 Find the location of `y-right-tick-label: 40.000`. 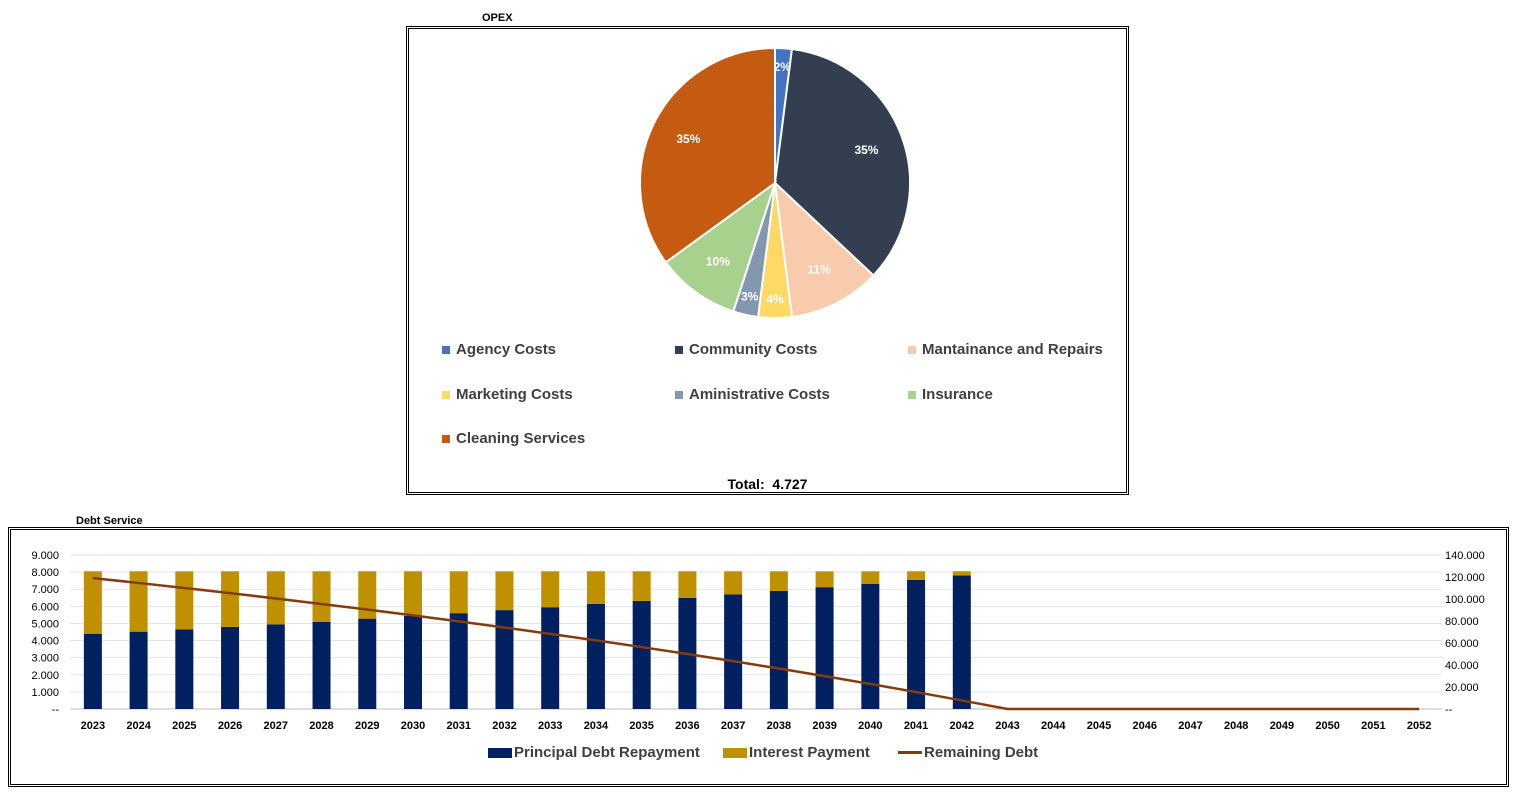

y-right-tick-label: 40.000 is located at coordinates (1462, 666).